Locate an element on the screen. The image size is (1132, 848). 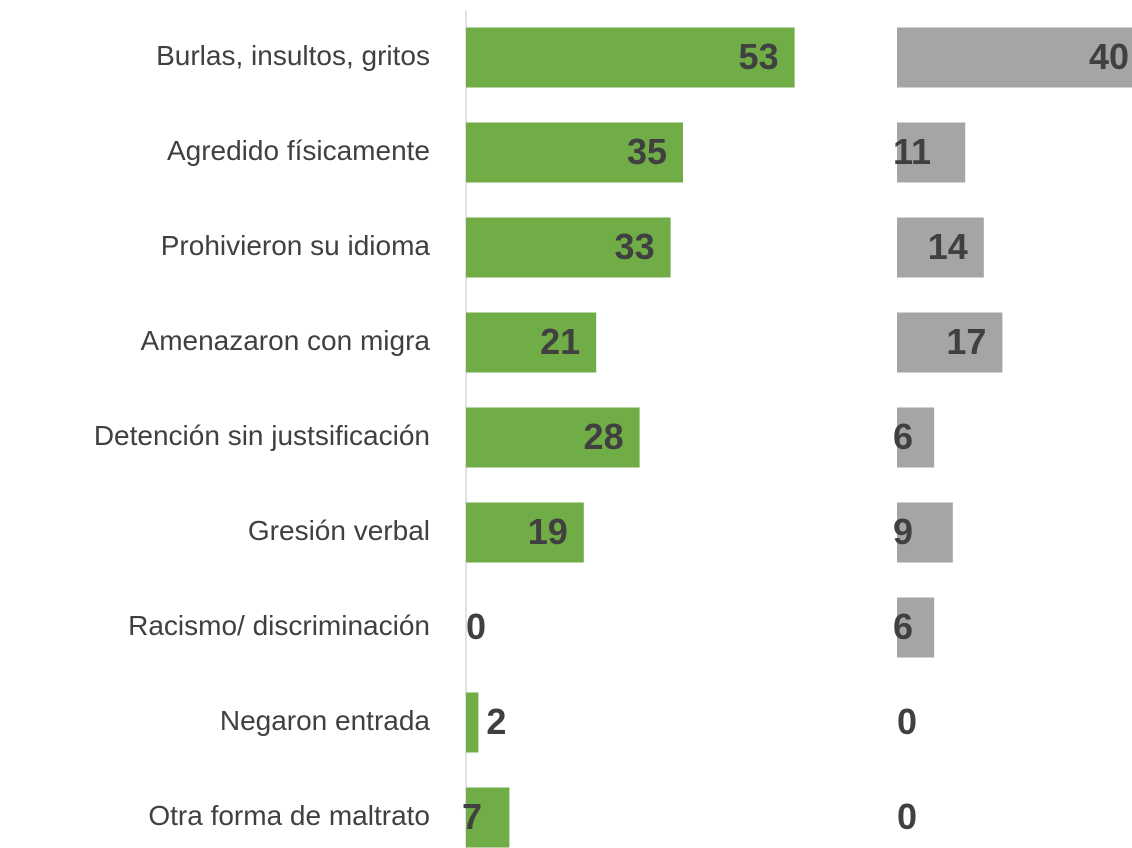
value-label: 2 is located at coordinates (496, 721).